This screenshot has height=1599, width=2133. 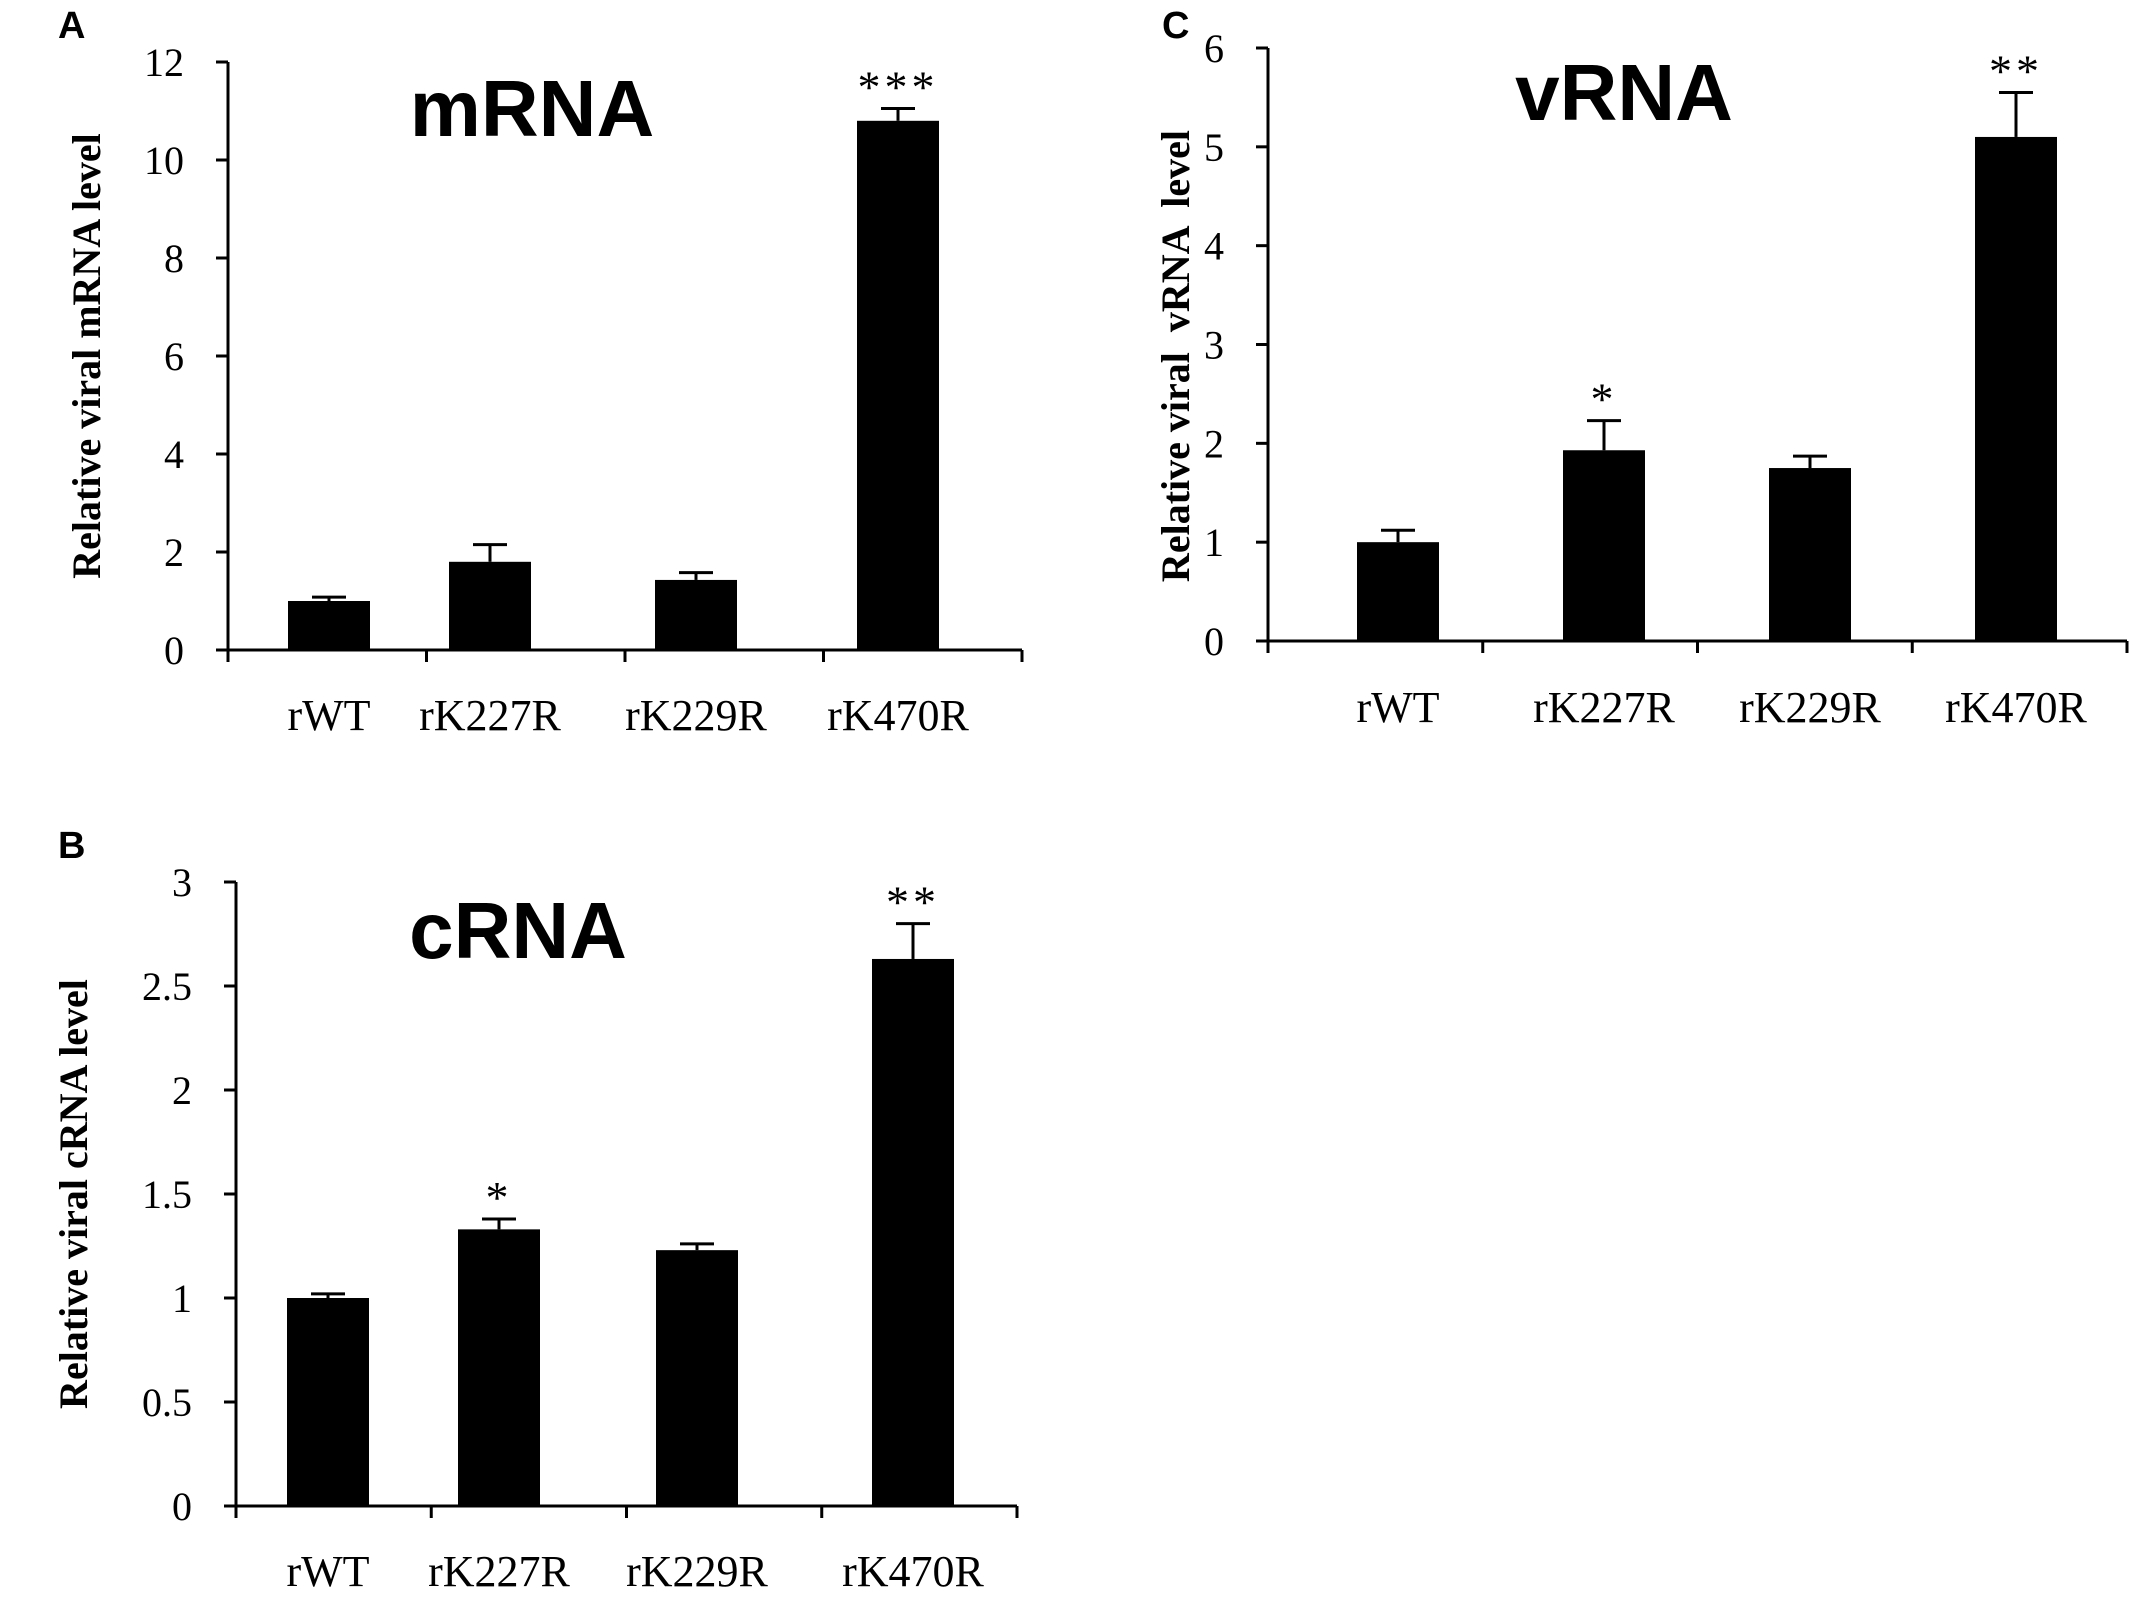 I want to click on panel-letter: B, so click(x=71, y=846).